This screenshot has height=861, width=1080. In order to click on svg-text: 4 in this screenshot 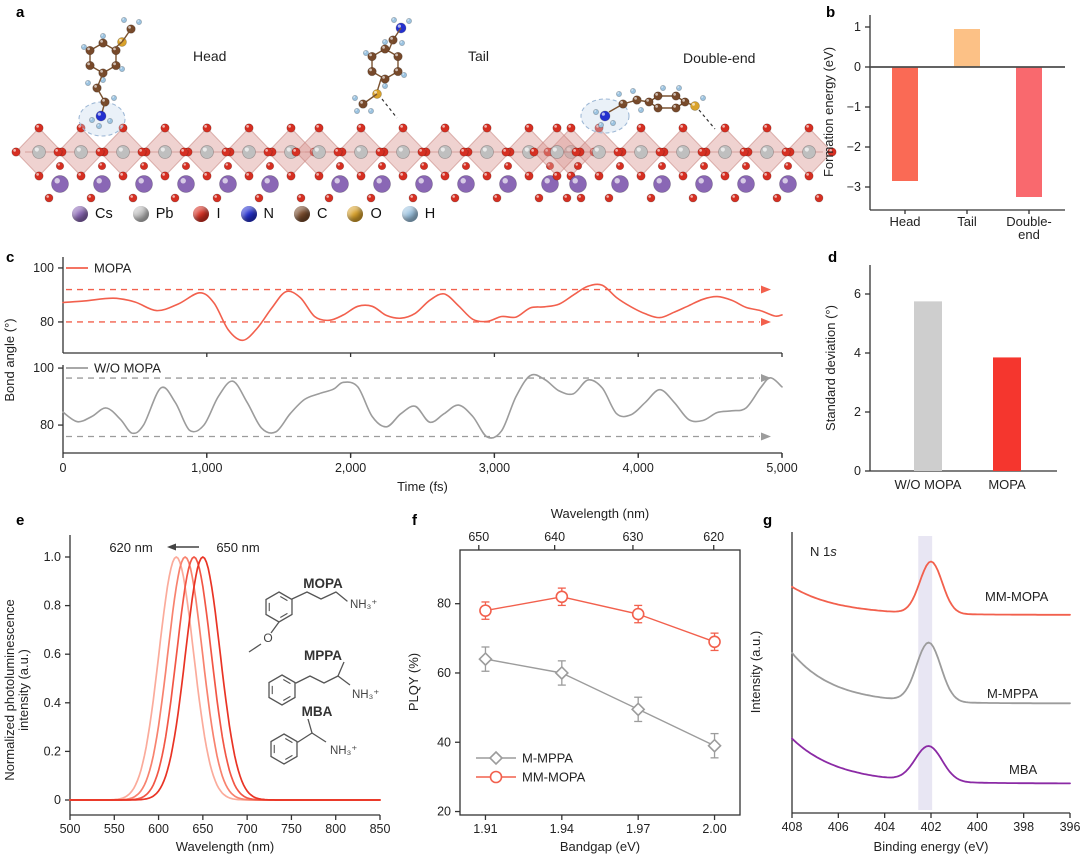, I will do `click(857, 353)`.